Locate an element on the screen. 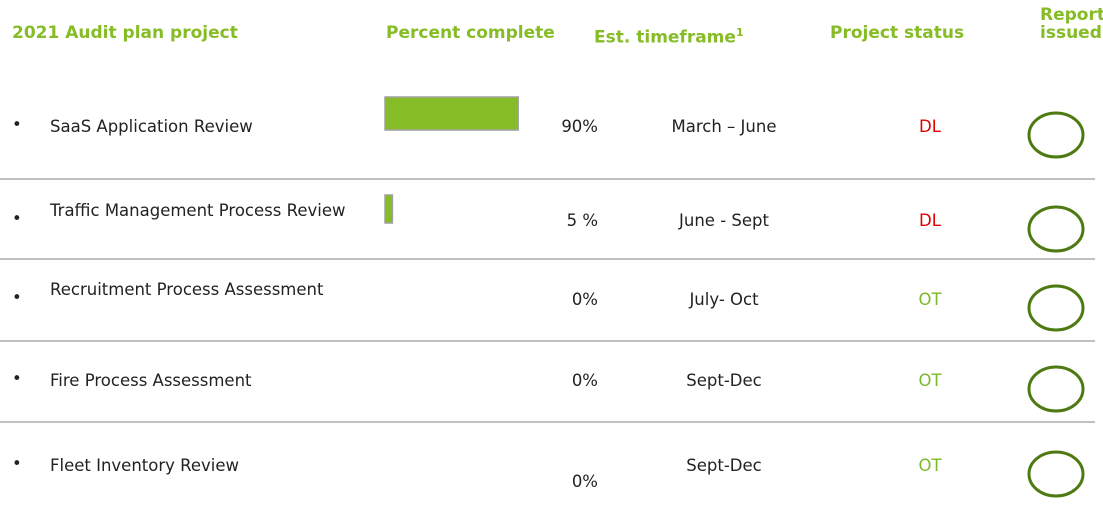  header-timeframe: Est. timeframe is located at coordinates (665, 37).